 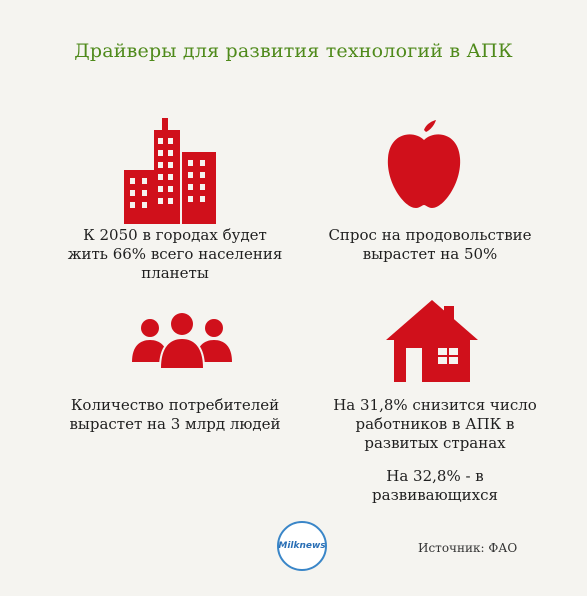 What do you see at coordinates (435, 495) in the screenshot?
I see `stat-line: развивающихся` at bounding box center [435, 495].